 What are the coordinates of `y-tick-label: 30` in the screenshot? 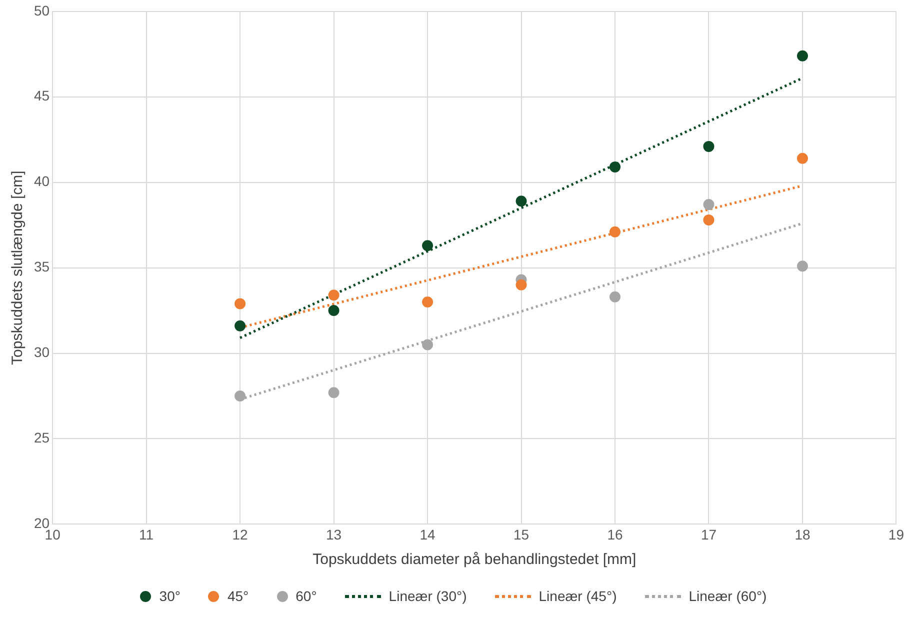 It's located at (42, 352).